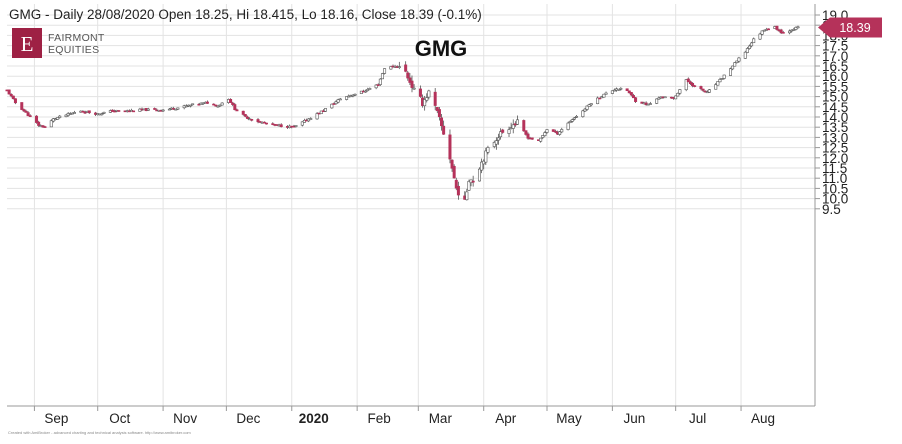 The image size is (902, 444). Describe the element at coordinates (835, 97) in the screenshot. I see `y-tick-label: 15.0` at that location.